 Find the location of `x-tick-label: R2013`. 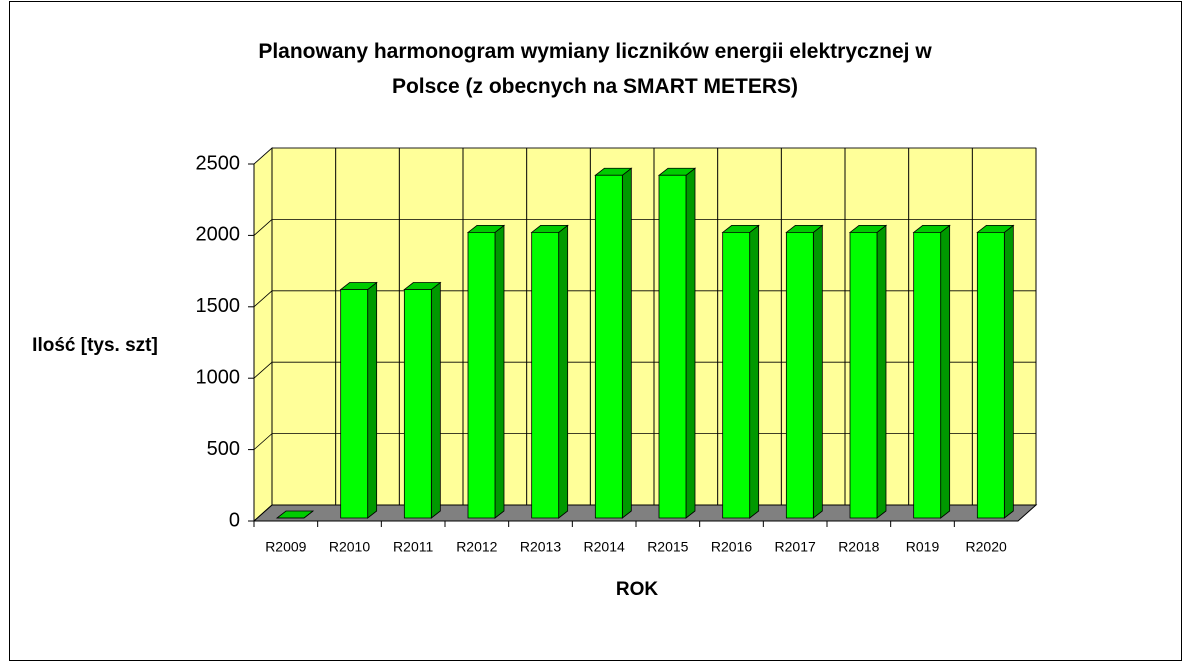

x-tick-label: R2013 is located at coordinates (540, 547).